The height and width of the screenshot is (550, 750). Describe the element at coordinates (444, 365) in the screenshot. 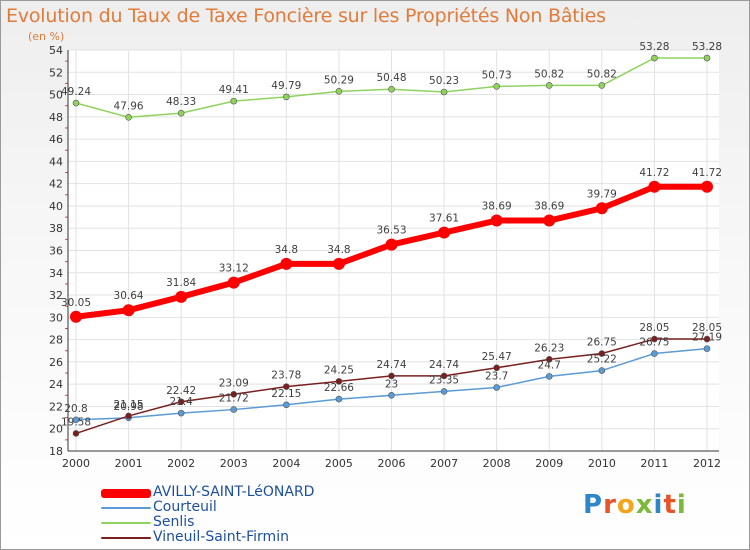

I see `data-label: 24.74` at that location.